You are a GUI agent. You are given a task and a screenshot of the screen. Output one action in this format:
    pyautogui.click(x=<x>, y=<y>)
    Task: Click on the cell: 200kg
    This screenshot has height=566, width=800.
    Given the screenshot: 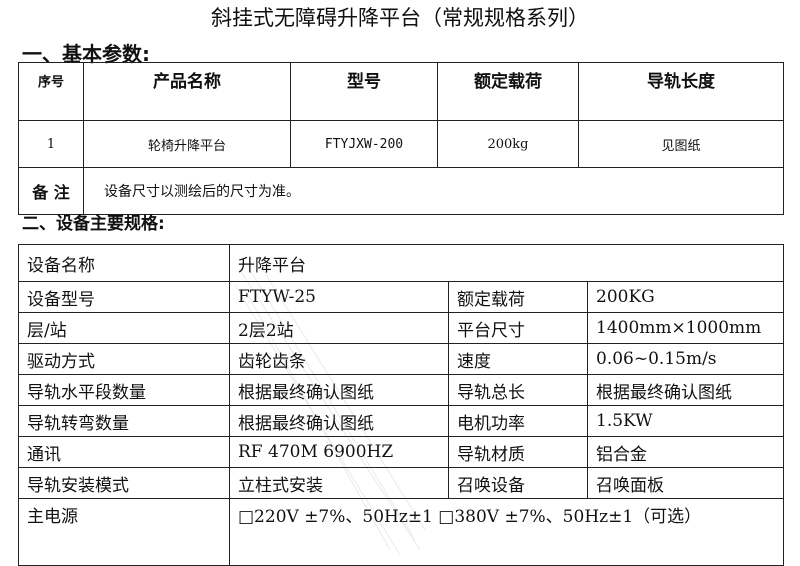 What is the action you would take?
    pyautogui.click(x=508, y=144)
    